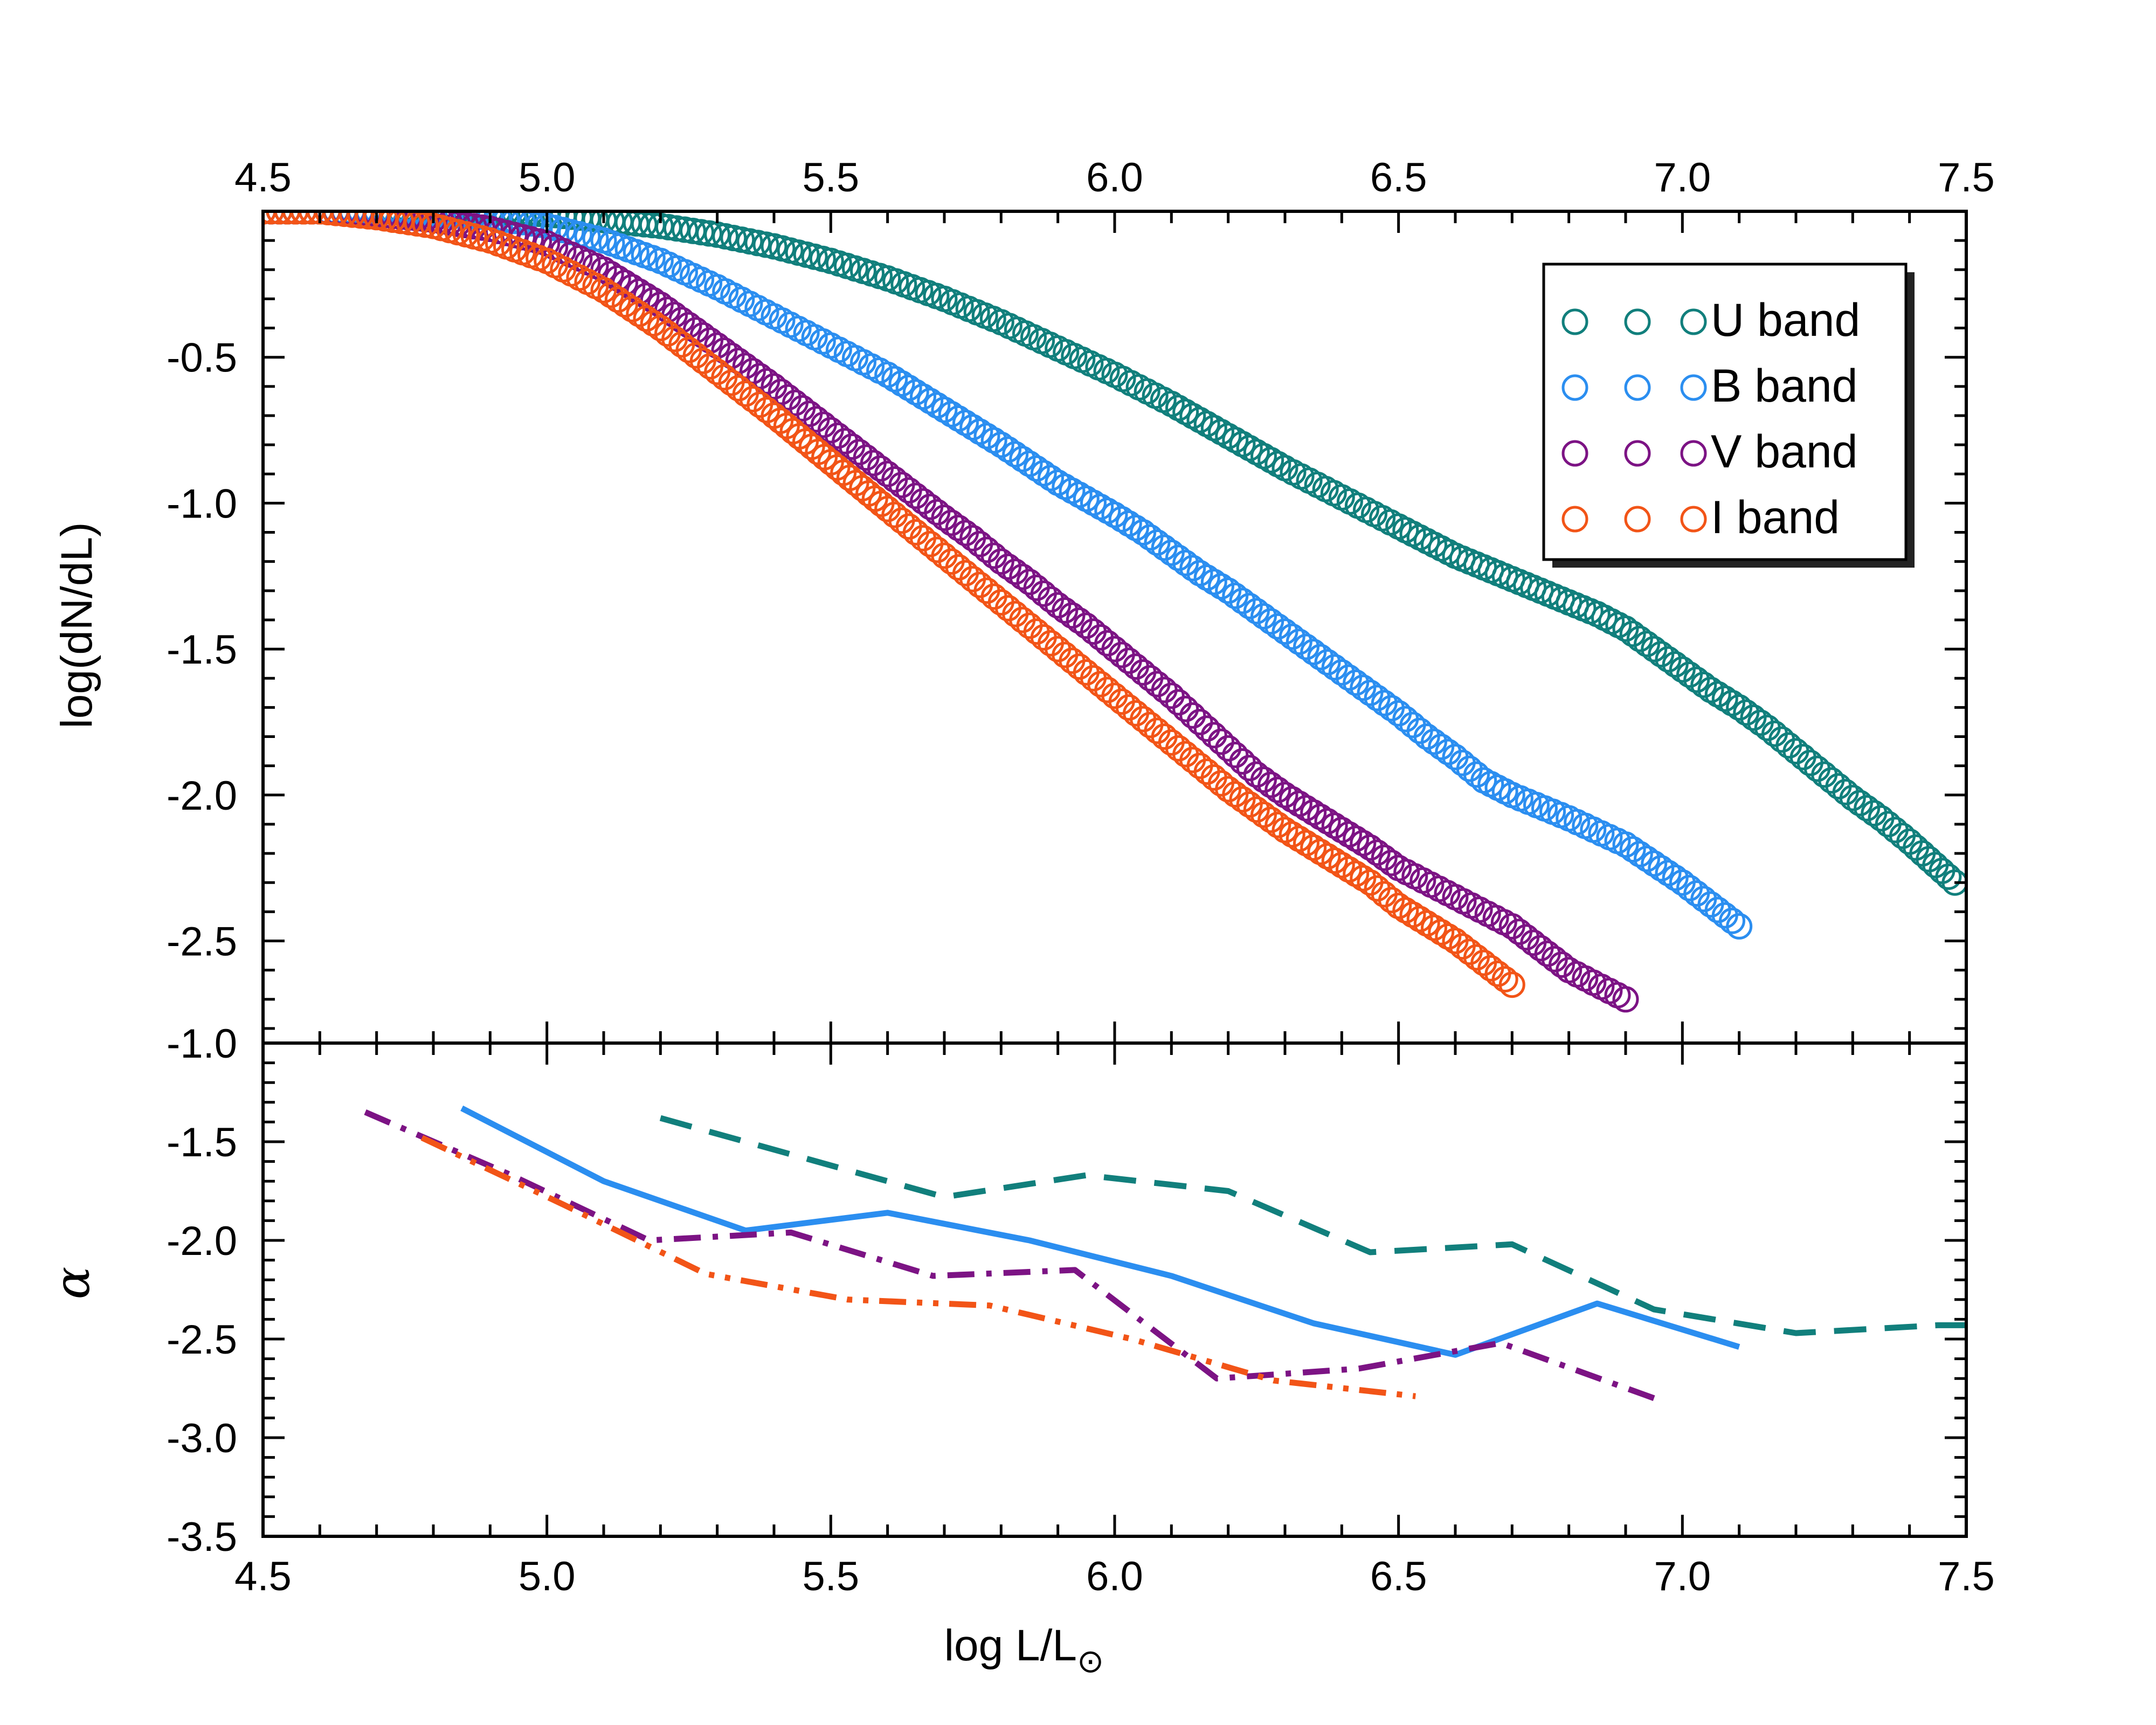 The width and height of the screenshot is (2156, 1725). I want to click on bottom-x-tick-label: 4.5, so click(263, 1576).